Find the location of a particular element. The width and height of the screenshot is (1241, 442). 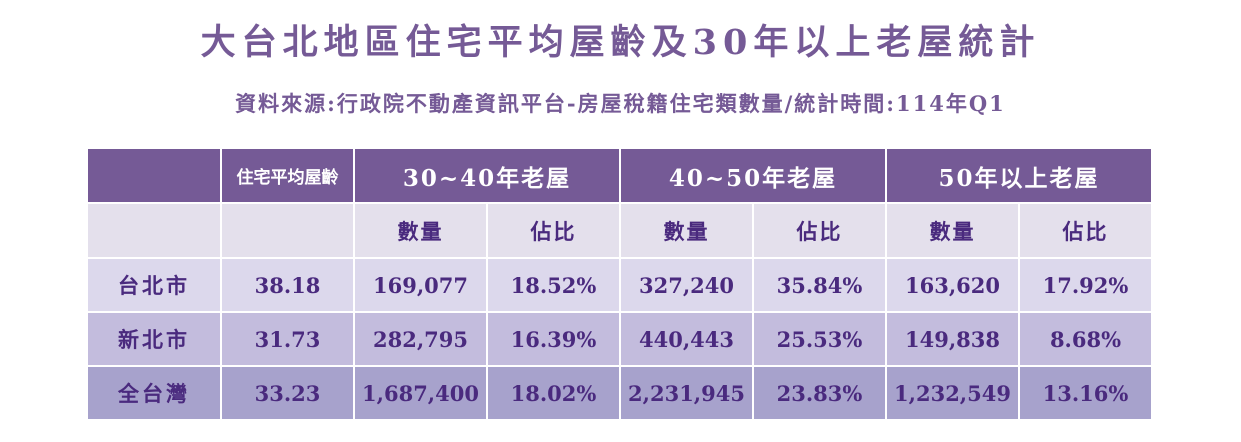

count-50-plus: 163,620 is located at coordinates (952, 285).